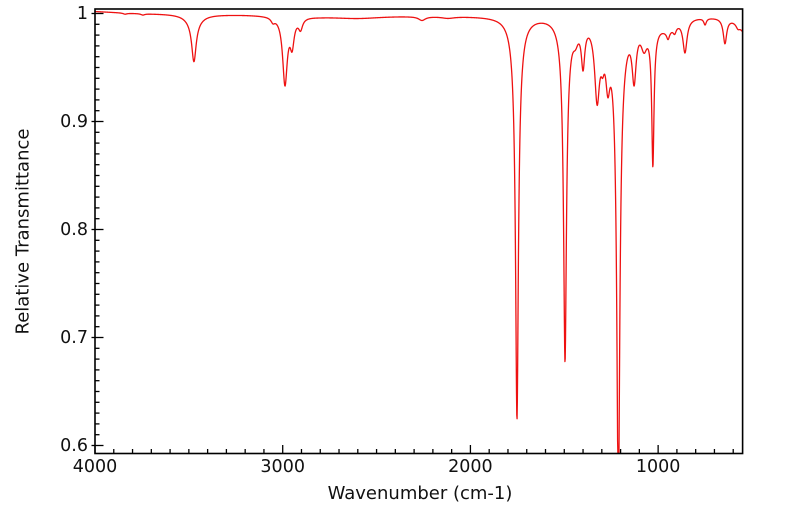 This screenshot has width=799, height=516. Describe the element at coordinates (74, 121) in the screenshot. I see `y-tick-label-0.9: 0.9` at that location.